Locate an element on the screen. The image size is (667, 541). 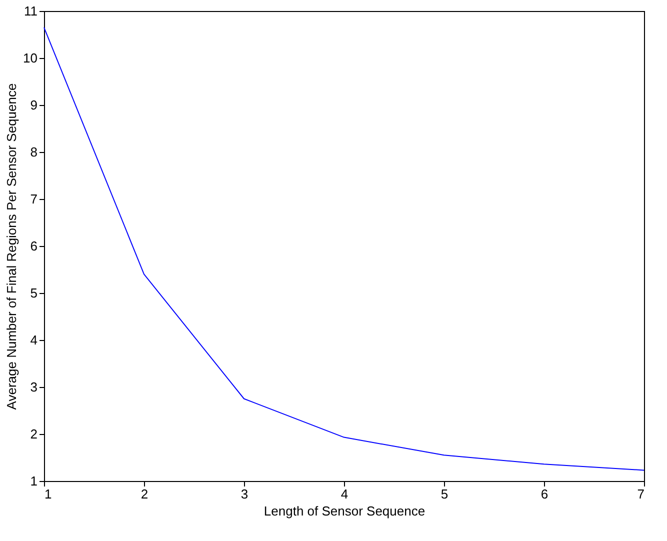
x-tick-label: 3 is located at coordinates (244, 494).